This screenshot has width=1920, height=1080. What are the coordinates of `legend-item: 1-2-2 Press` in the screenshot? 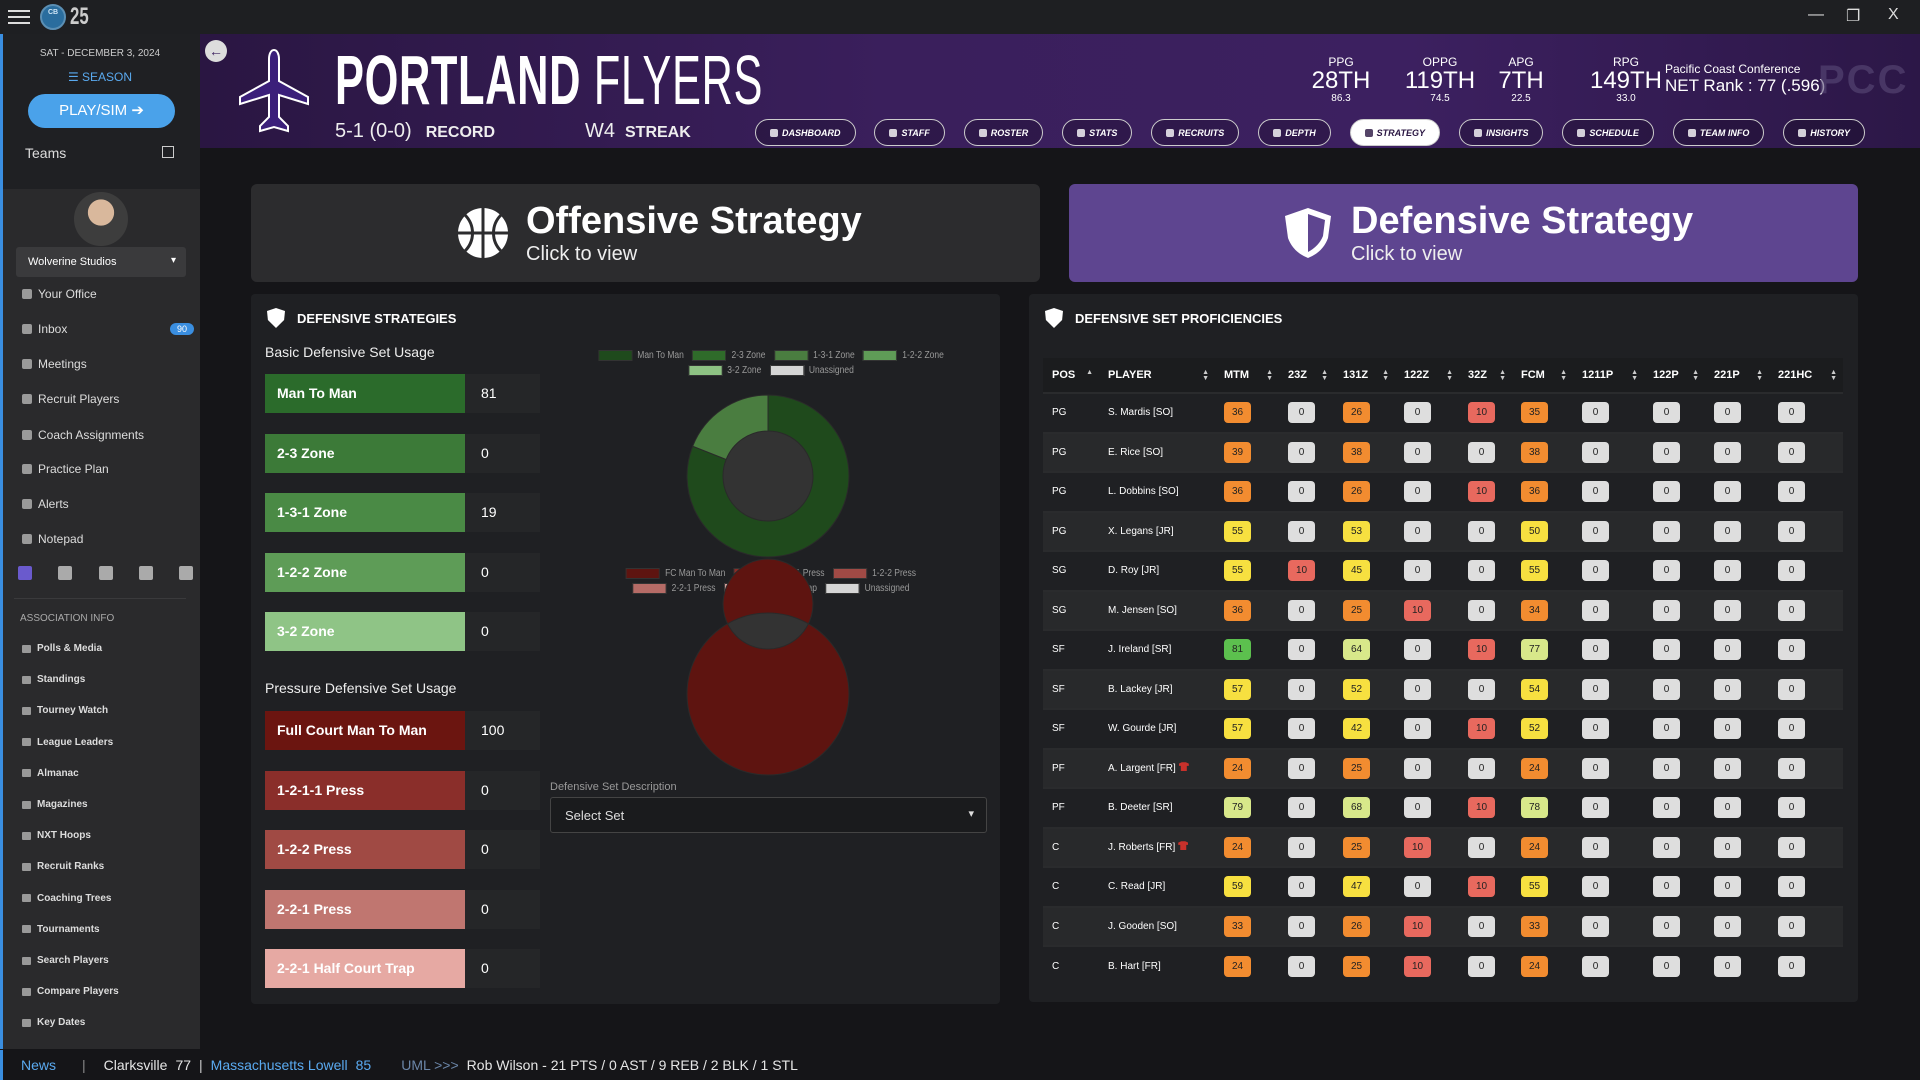 It's located at (874, 573).